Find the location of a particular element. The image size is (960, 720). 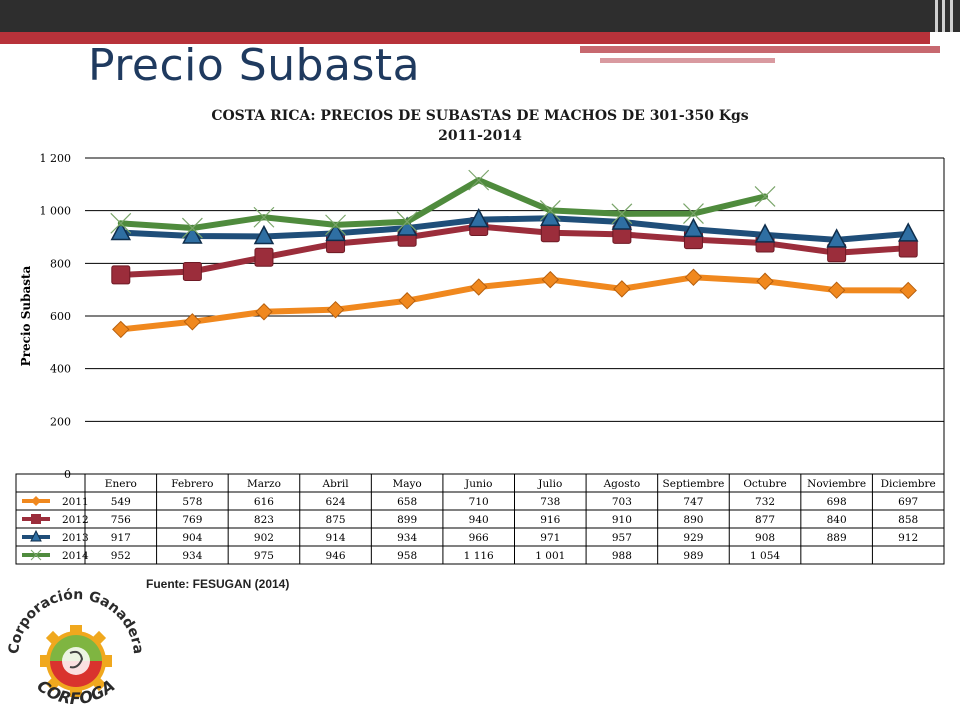

chart-subtitle: 2011-2014 is located at coordinates (480, 136).